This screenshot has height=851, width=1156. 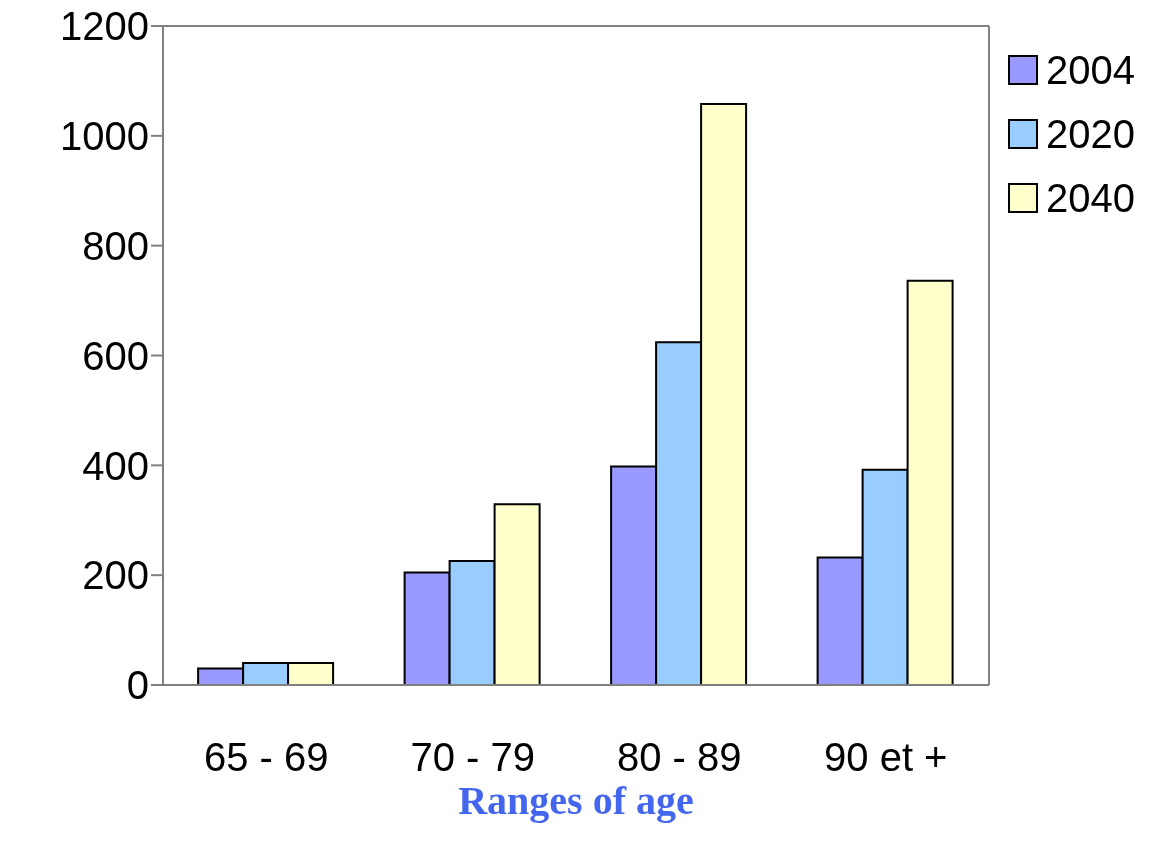 What do you see at coordinates (473, 757) in the screenshot?
I see `x-tick-label: 70 - 79` at bounding box center [473, 757].